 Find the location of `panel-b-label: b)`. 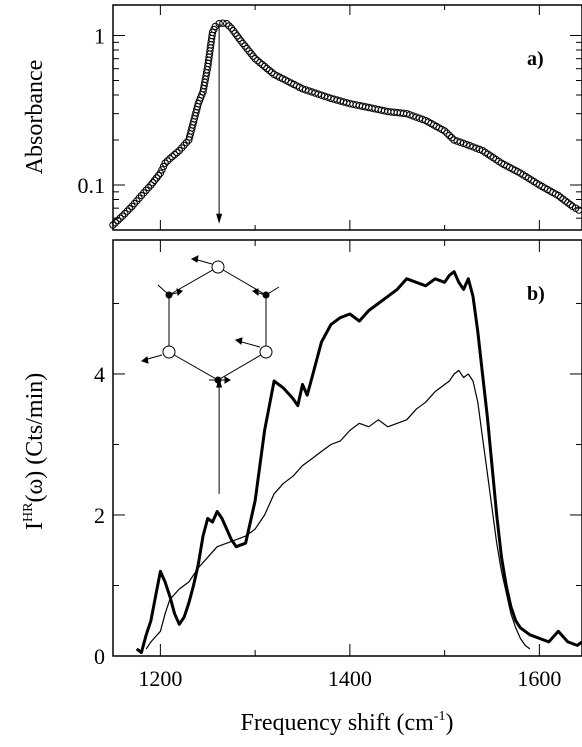

panel-b-label: b) is located at coordinates (536, 294).